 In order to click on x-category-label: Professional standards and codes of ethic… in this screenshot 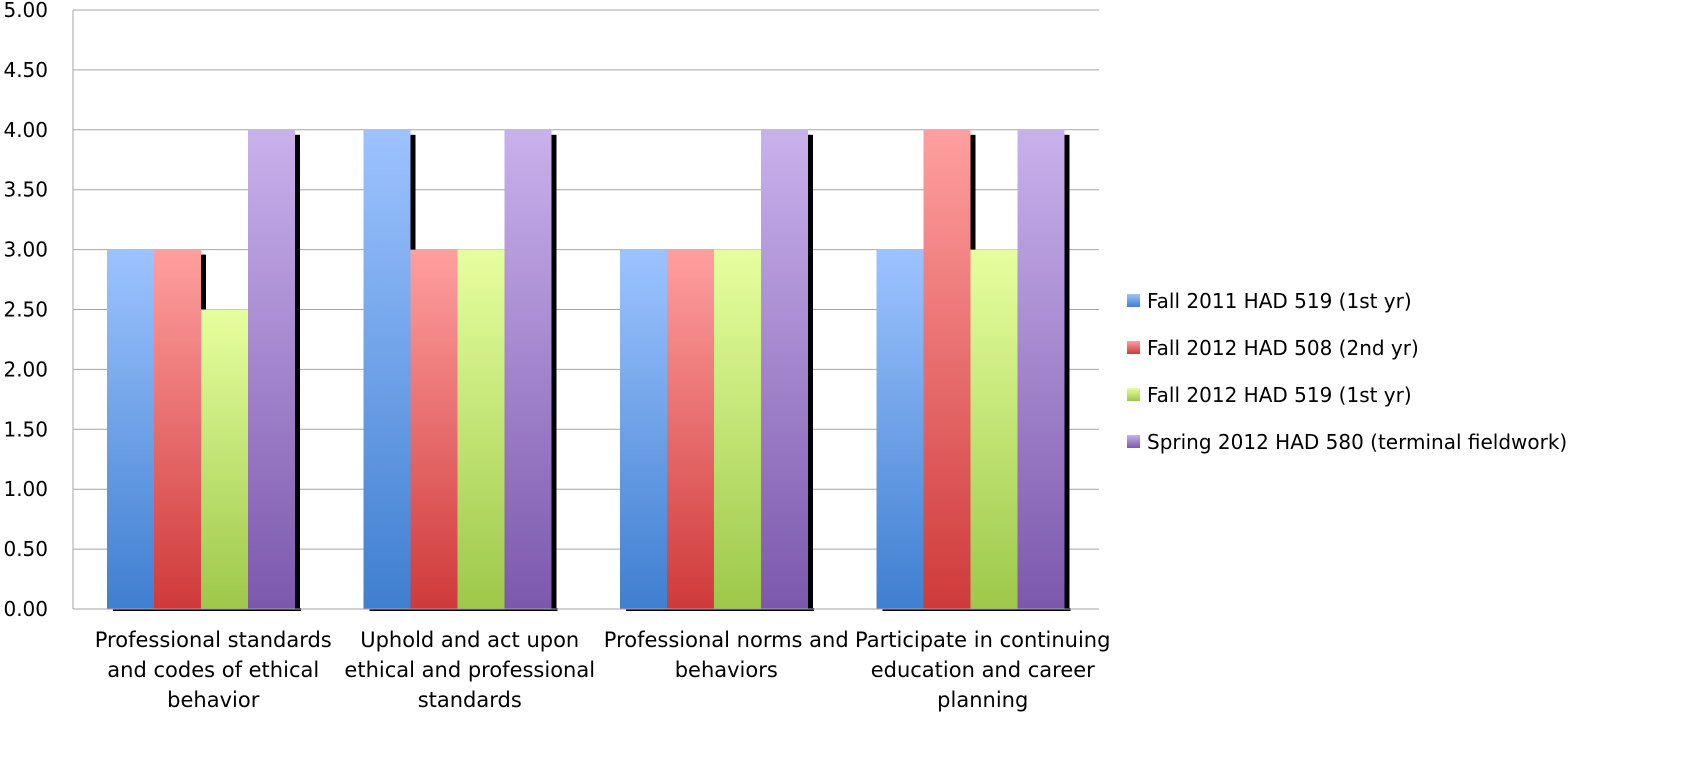, I will do `click(213, 670)`.